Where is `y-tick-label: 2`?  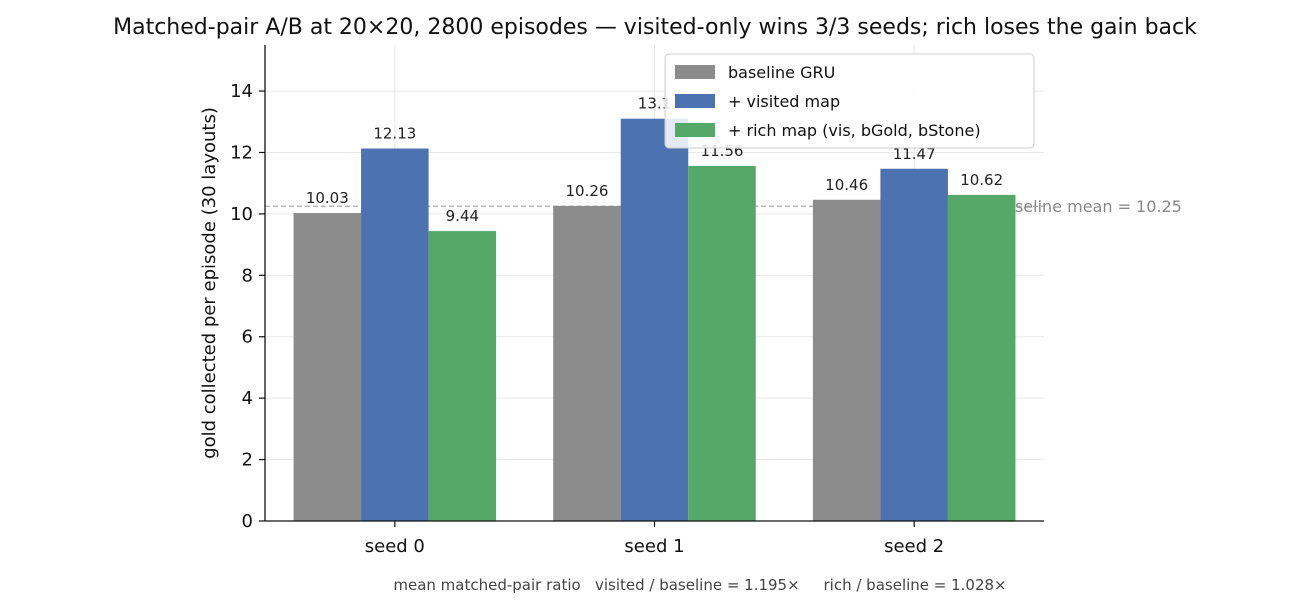
y-tick-label: 2 is located at coordinates (247, 460).